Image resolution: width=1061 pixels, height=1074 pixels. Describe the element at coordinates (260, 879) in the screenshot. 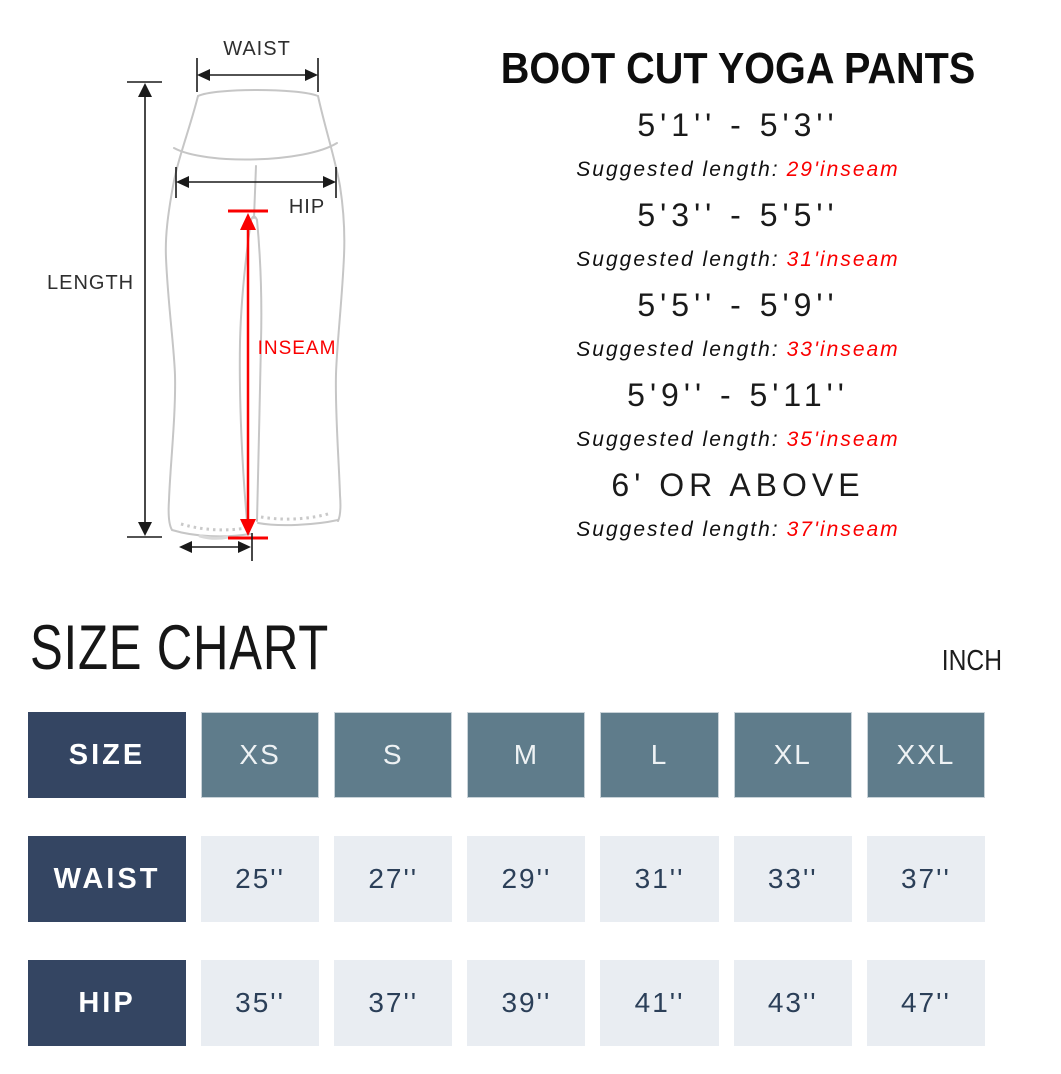

I see `waist-value-xs: 25''` at that location.